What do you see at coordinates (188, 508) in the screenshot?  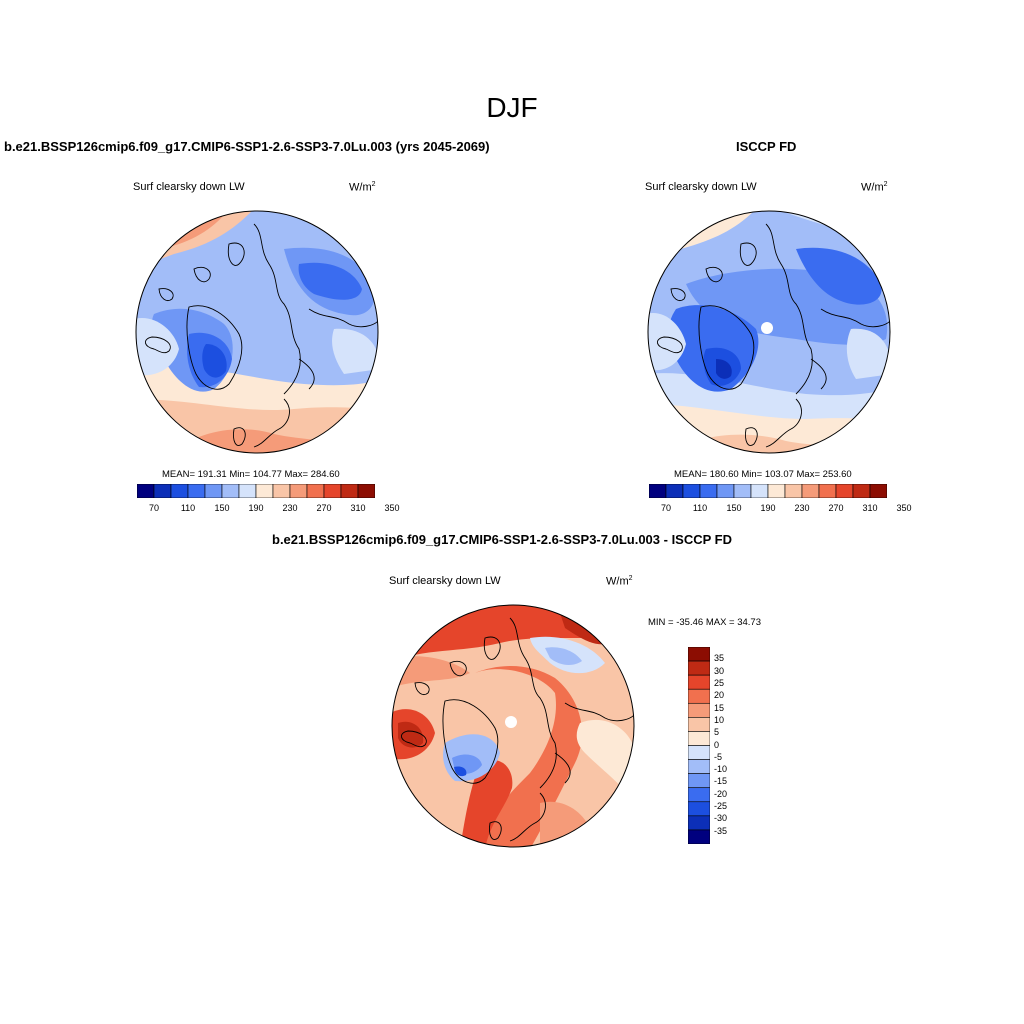 I see `model-colorbar-tick-label: 110` at bounding box center [188, 508].